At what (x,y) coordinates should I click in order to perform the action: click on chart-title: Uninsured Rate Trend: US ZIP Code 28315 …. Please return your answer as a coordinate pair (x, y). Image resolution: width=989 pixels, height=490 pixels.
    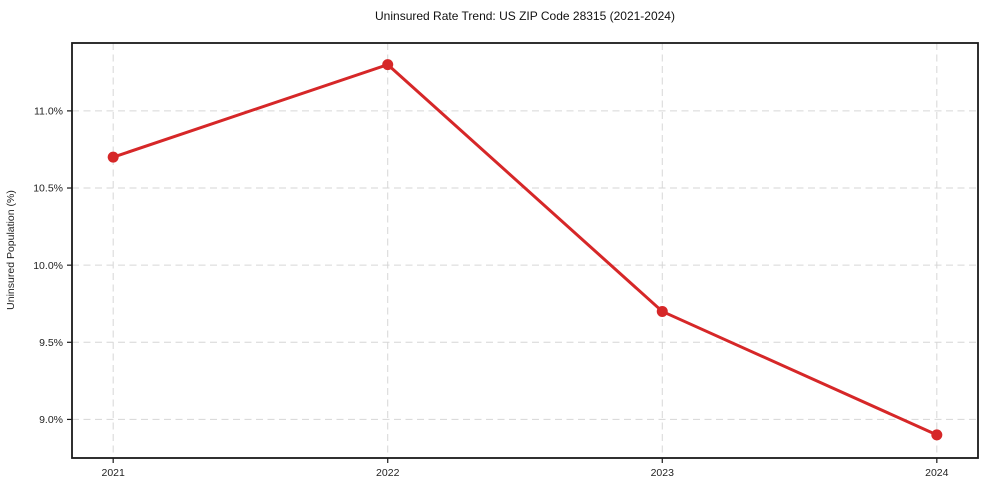
    Looking at the image, I should click on (525, 16).